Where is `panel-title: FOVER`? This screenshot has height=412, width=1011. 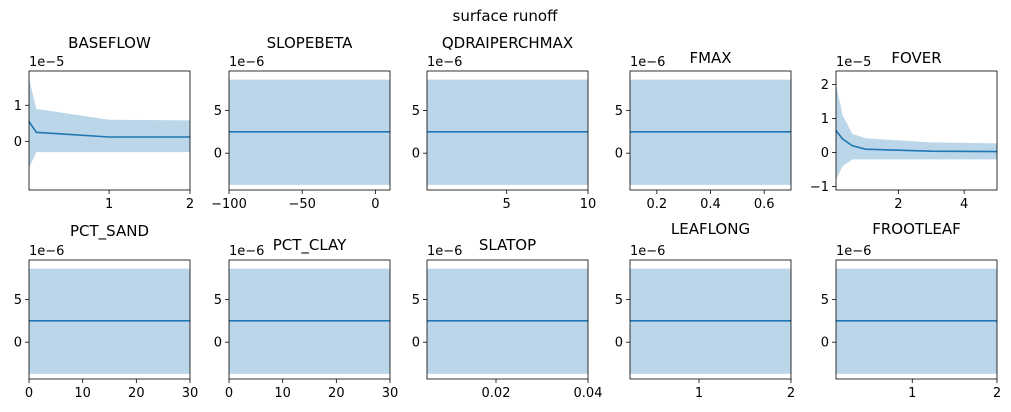 panel-title: FOVER is located at coordinates (916, 58).